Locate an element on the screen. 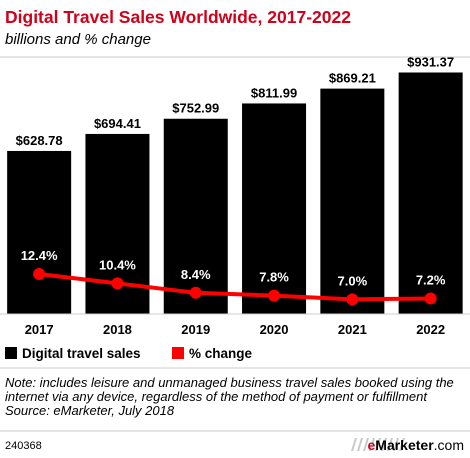  legend-label-1: % change is located at coordinates (221, 353).